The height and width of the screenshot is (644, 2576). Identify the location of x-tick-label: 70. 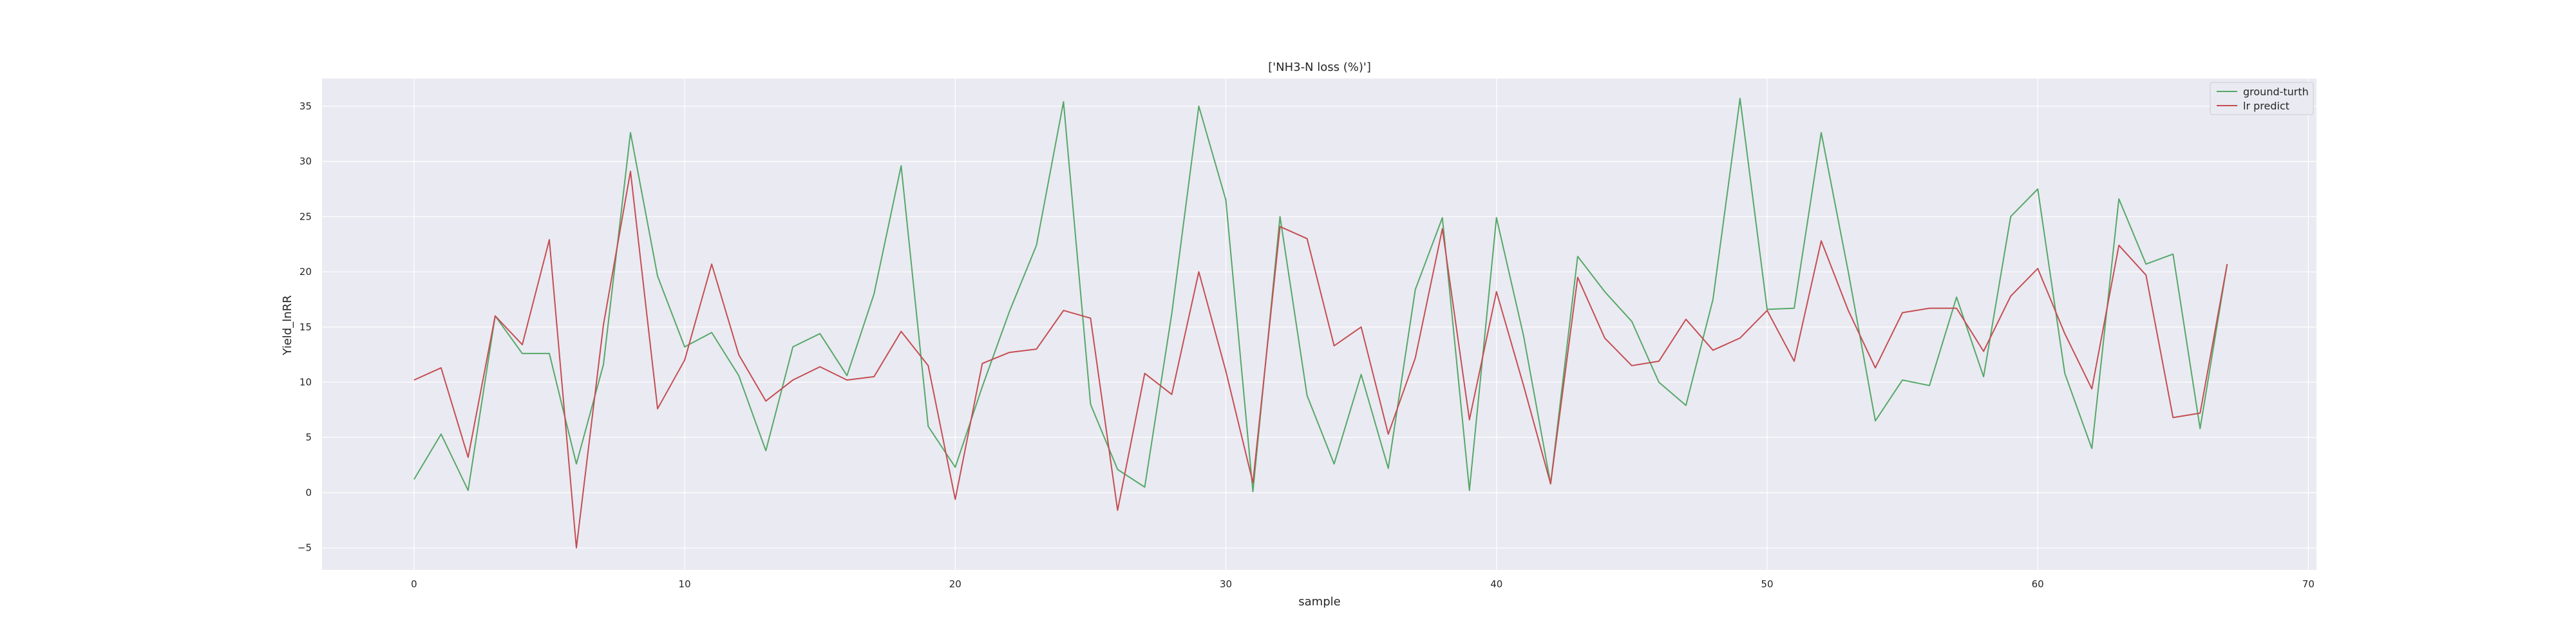
(2308, 584).